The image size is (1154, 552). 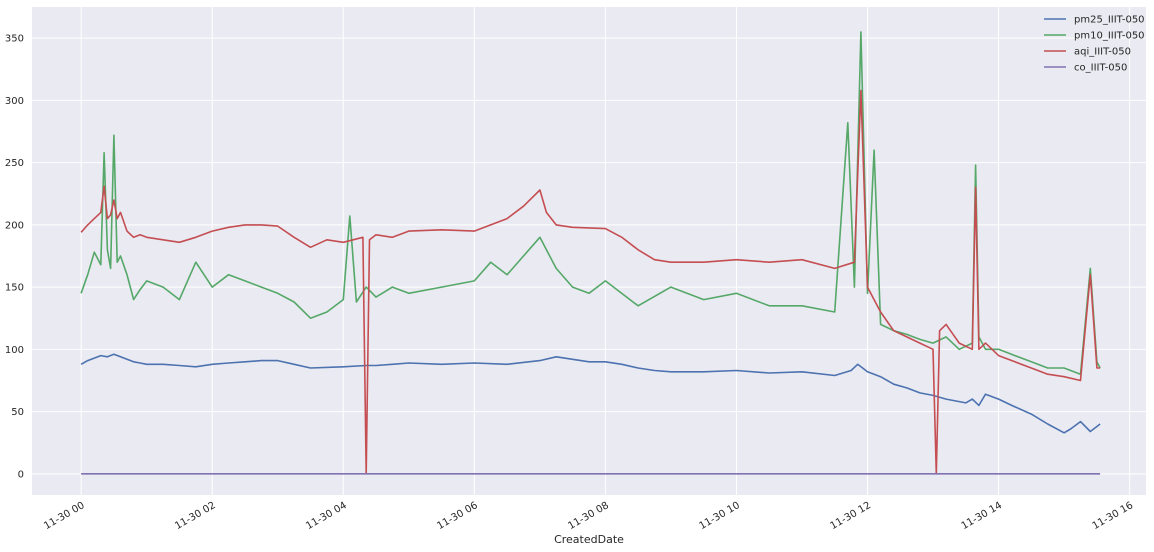 What do you see at coordinates (14, 225) in the screenshot?
I see `y-tick-label: 200` at bounding box center [14, 225].